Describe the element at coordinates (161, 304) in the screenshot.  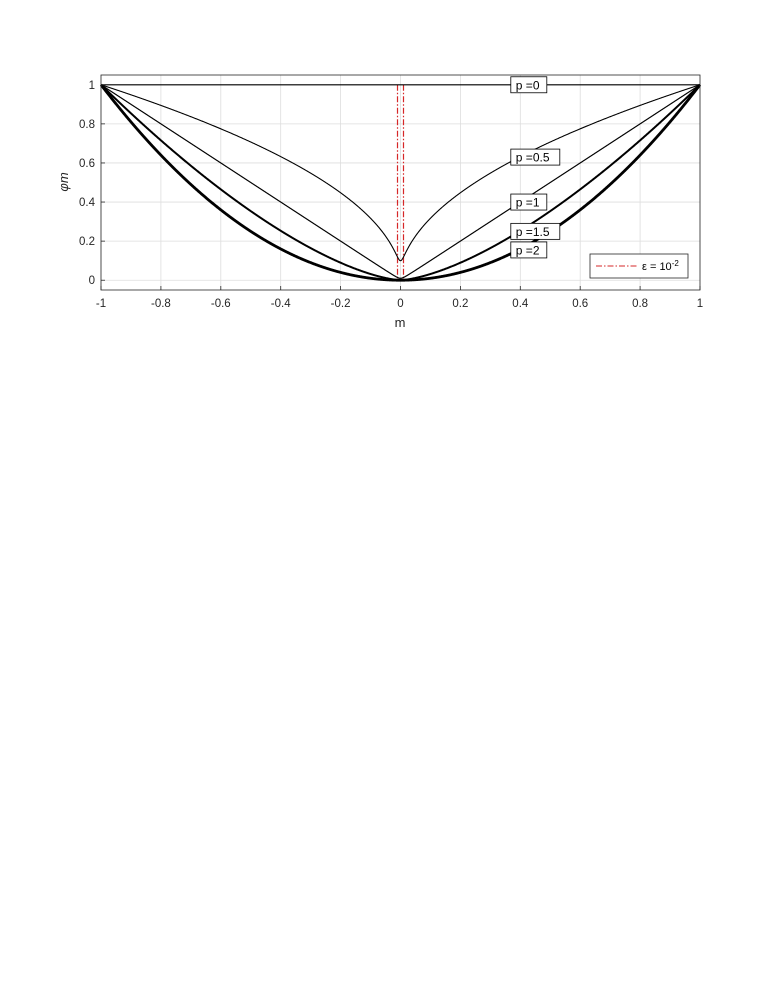
I see `x-tick-label: -0.8` at that location.